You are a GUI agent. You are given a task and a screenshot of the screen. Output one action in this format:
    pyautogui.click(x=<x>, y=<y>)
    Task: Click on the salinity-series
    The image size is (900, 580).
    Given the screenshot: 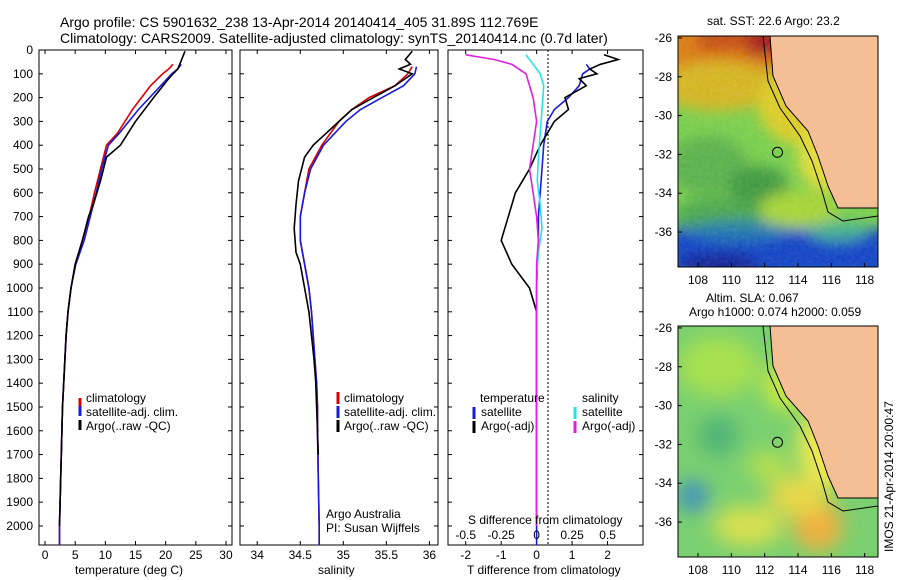 What is the action you would take?
    pyautogui.click(x=355, y=297)
    